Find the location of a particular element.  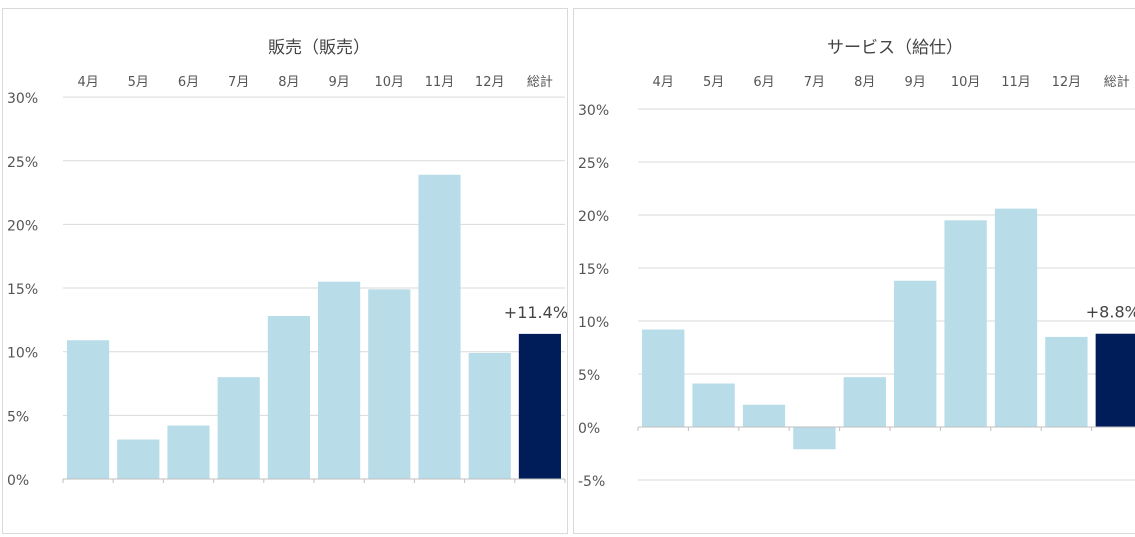

y-tick-label: -5% is located at coordinates (591, 482).